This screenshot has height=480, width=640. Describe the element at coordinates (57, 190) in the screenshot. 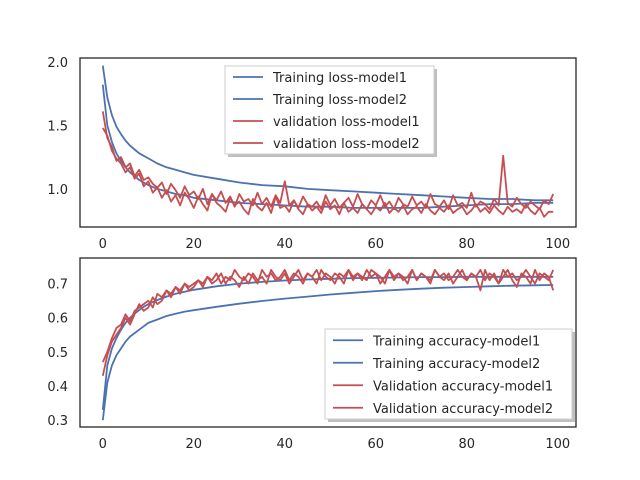

I see `y-tick-label: 1.0` at that location.